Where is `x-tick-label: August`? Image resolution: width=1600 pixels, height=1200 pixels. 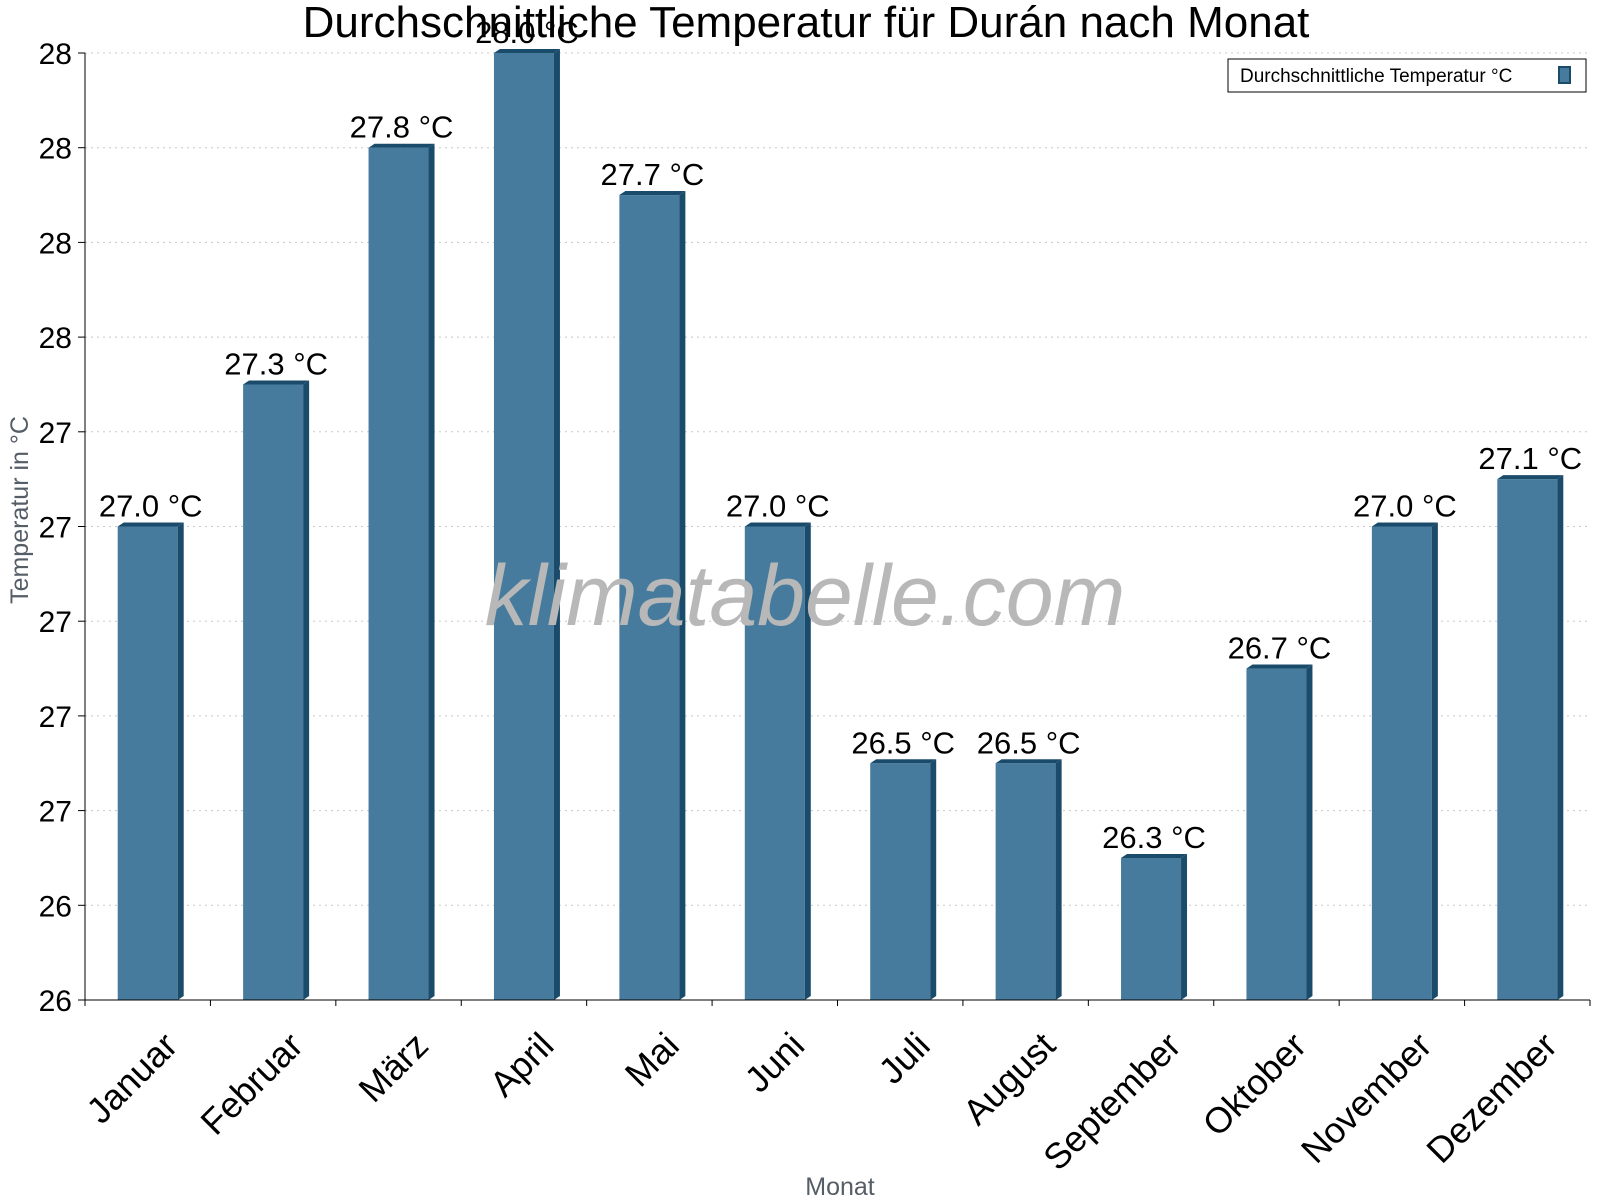
x-tick-label: August is located at coordinates (1009, 1078).